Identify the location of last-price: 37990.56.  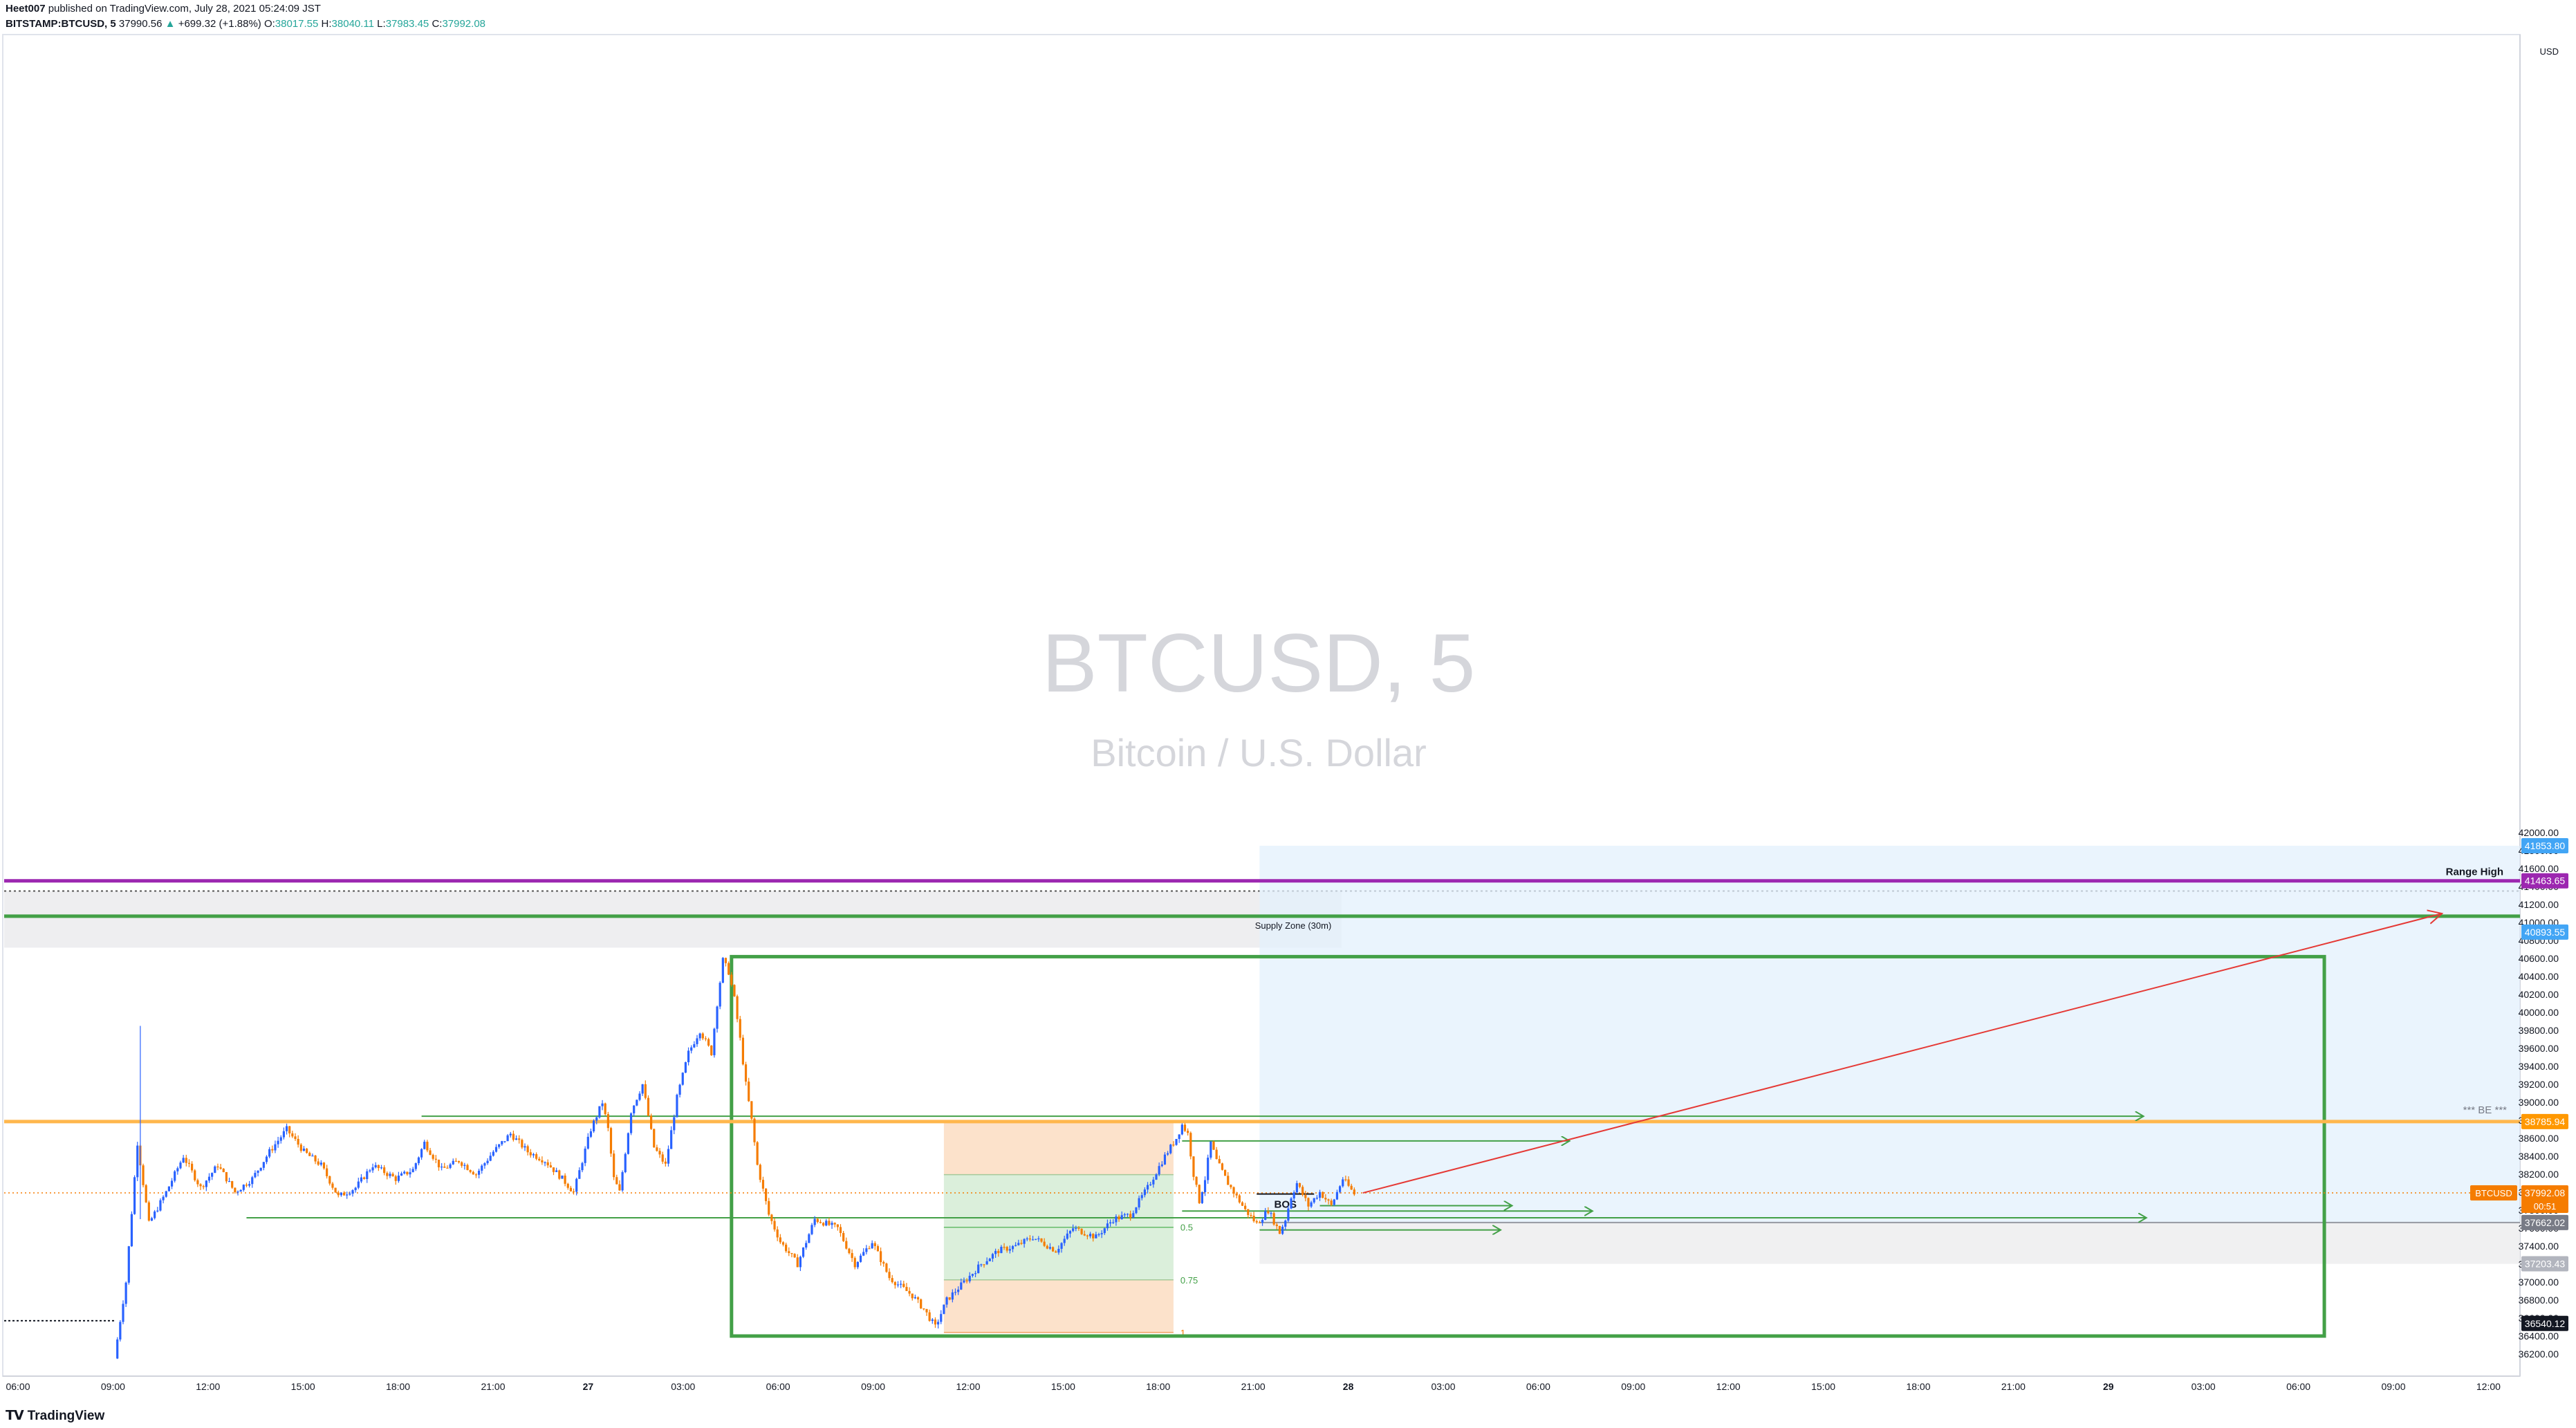
(140, 24).